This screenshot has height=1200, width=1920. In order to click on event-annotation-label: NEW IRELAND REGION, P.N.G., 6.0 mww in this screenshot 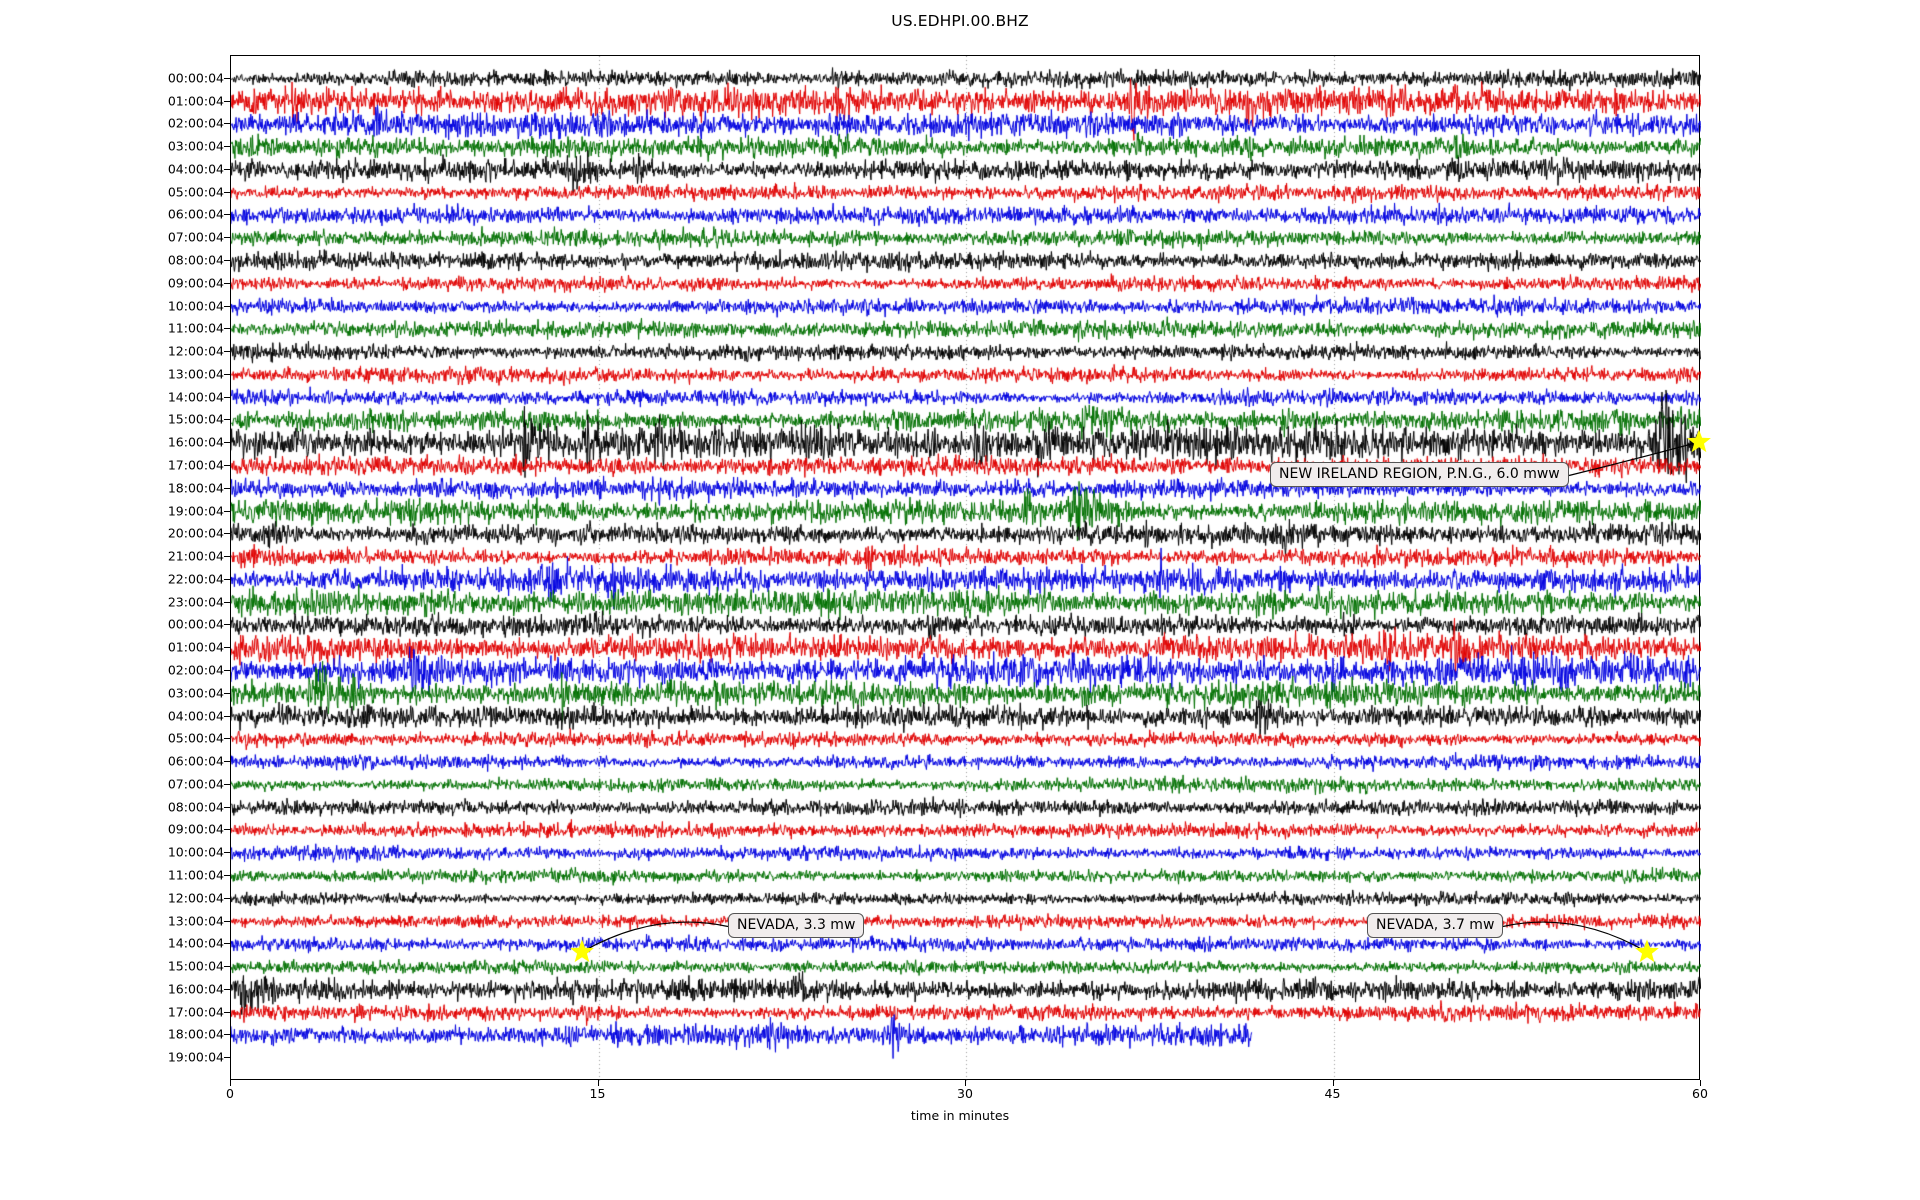, I will do `click(1419, 475)`.